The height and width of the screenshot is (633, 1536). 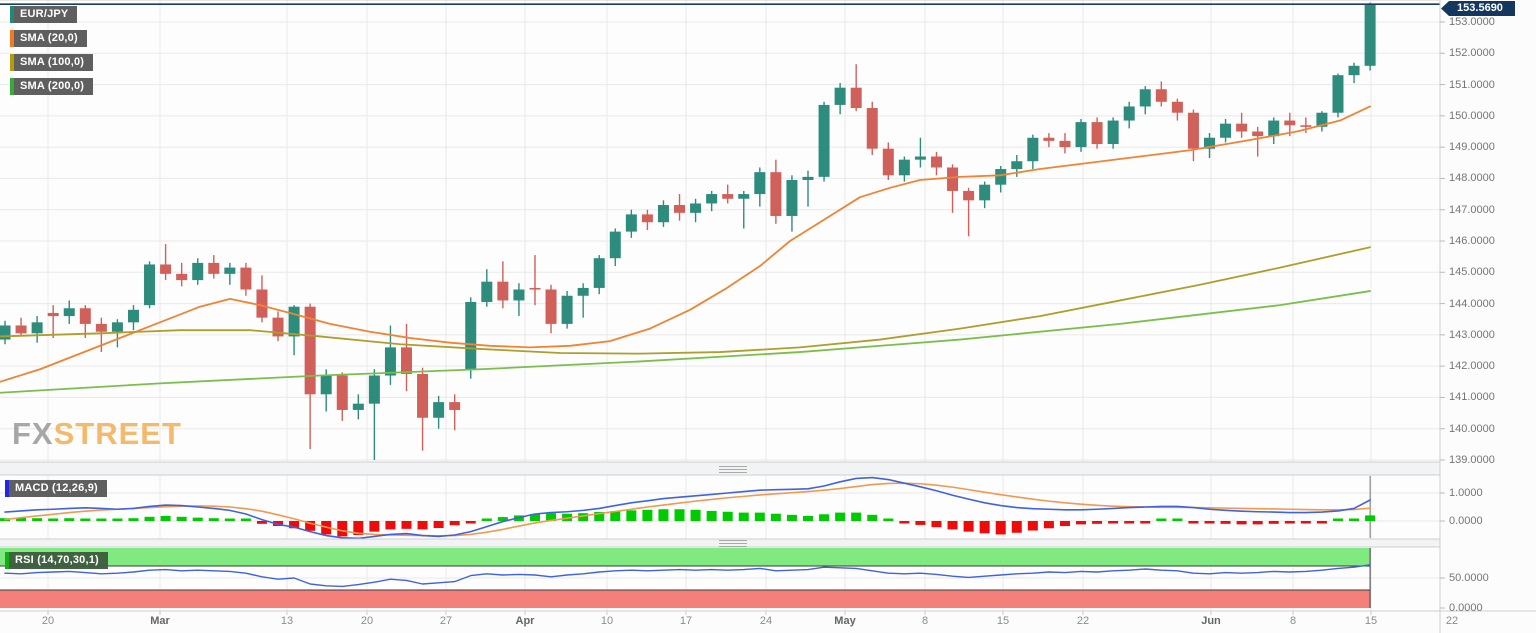 What do you see at coordinates (733, 543) in the screenshot?
I see `rsi-panel-resize-handle` at bounding box center [733, 543].